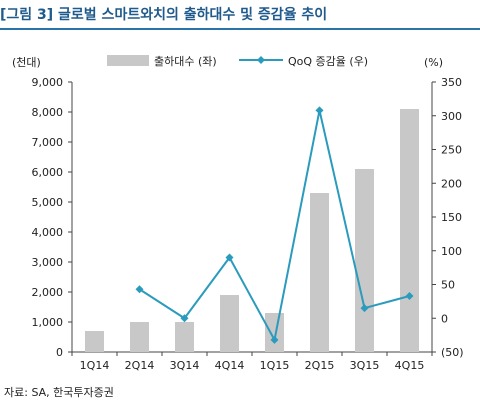 This screenshot has height=406, width=480. Describe the element at coordinates (451, 183) in the screenshot. I see `right-tick-label: 200` at that location.